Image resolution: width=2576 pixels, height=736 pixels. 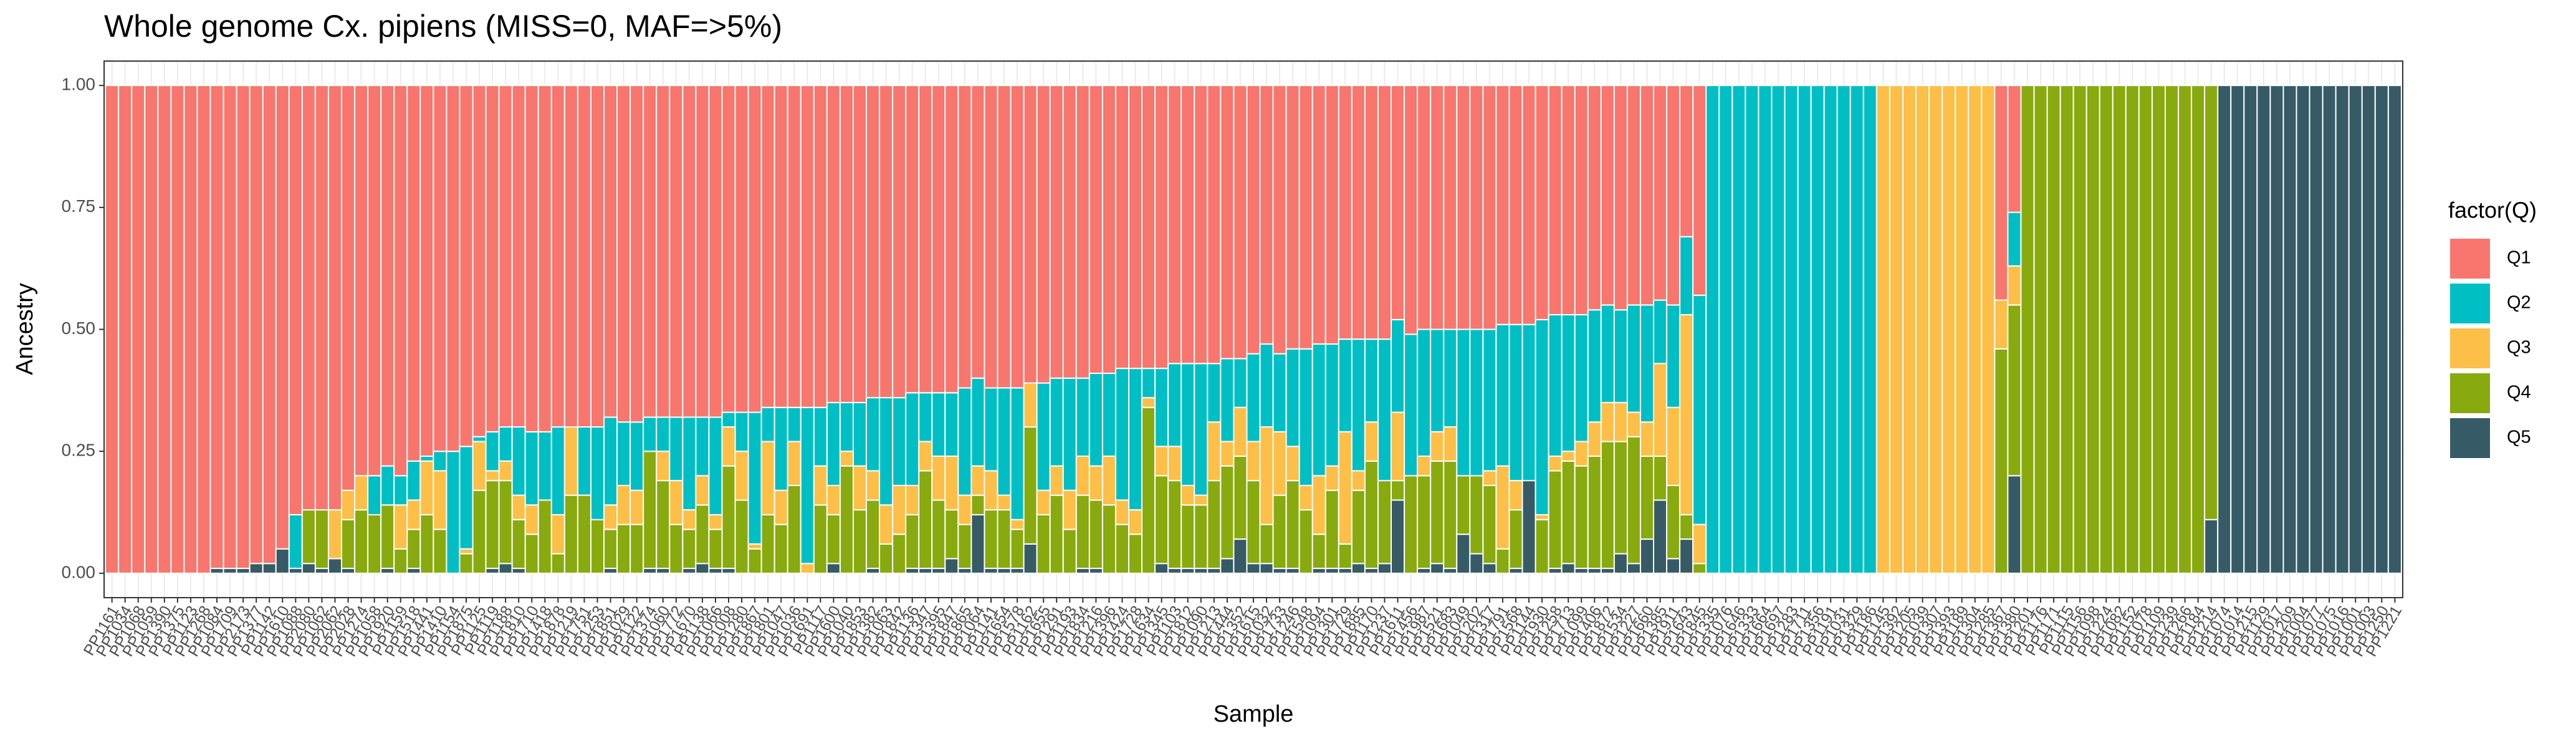 I want to click on legend-key, so click(x=2470, y=303).